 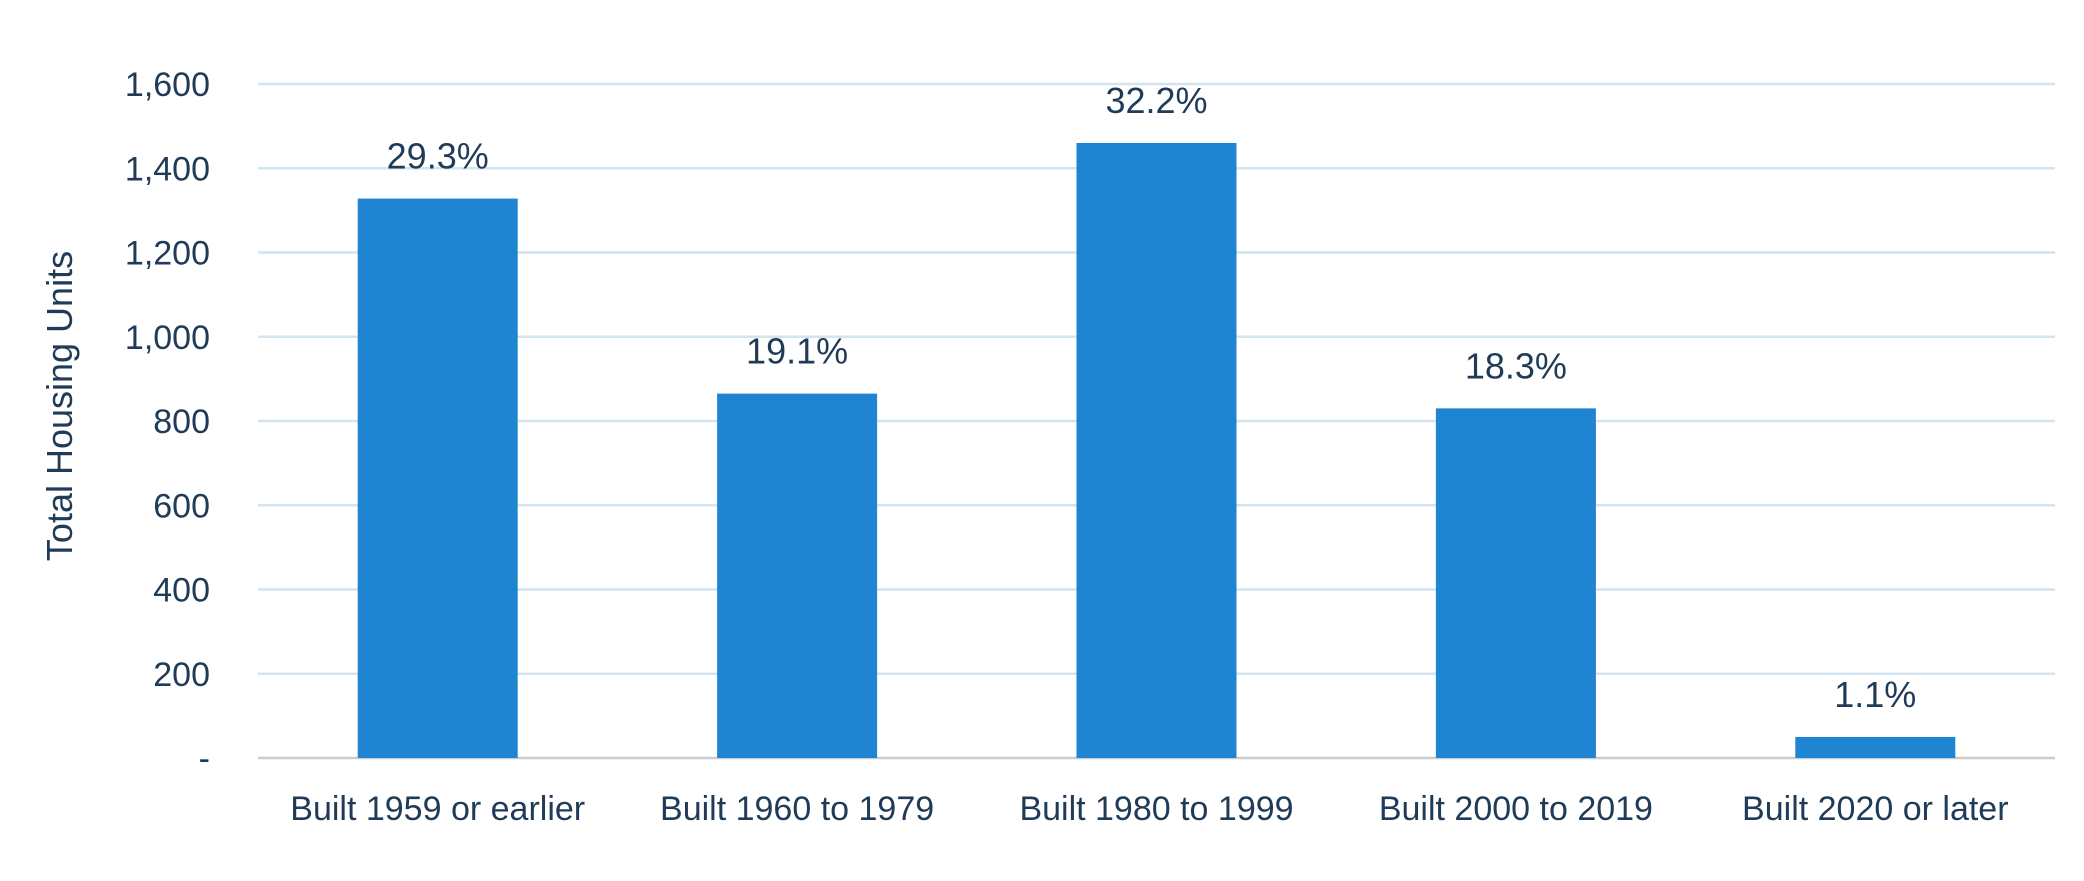 What do you see at coordinates (167, 338) in the screenshot?
I see `y-tick-label: 1,000` at bounding box center [167, 338].